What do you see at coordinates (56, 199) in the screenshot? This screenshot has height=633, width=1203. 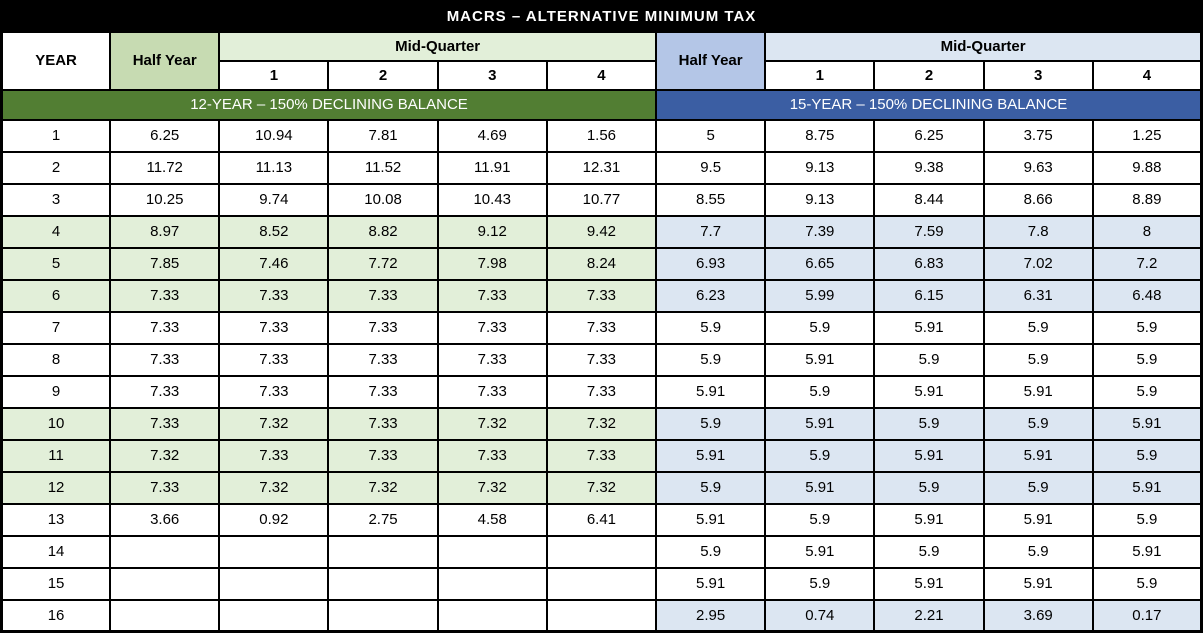 I see `year-cell: 3` at bounding box center [56, 199].